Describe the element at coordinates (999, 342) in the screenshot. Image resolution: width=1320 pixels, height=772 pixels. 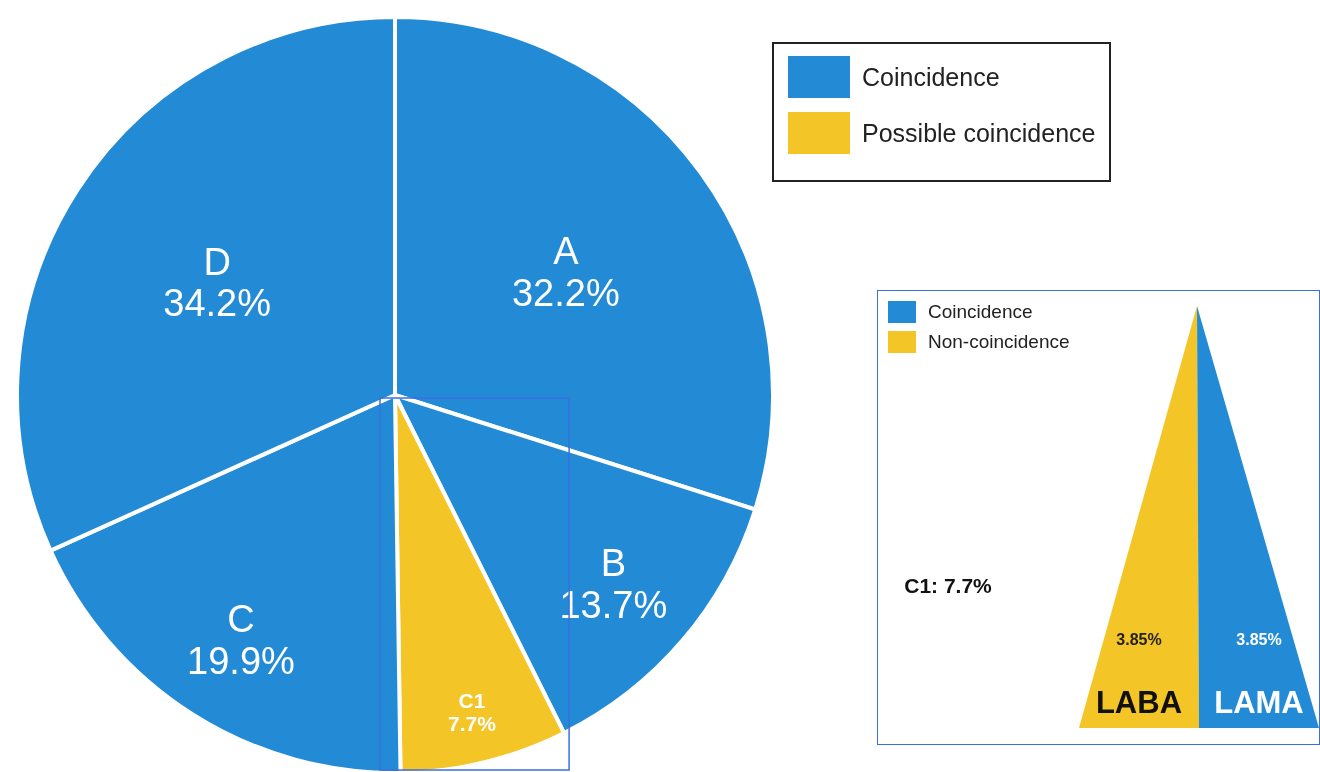
I see `legend-label: Non-coincidence` at that location.